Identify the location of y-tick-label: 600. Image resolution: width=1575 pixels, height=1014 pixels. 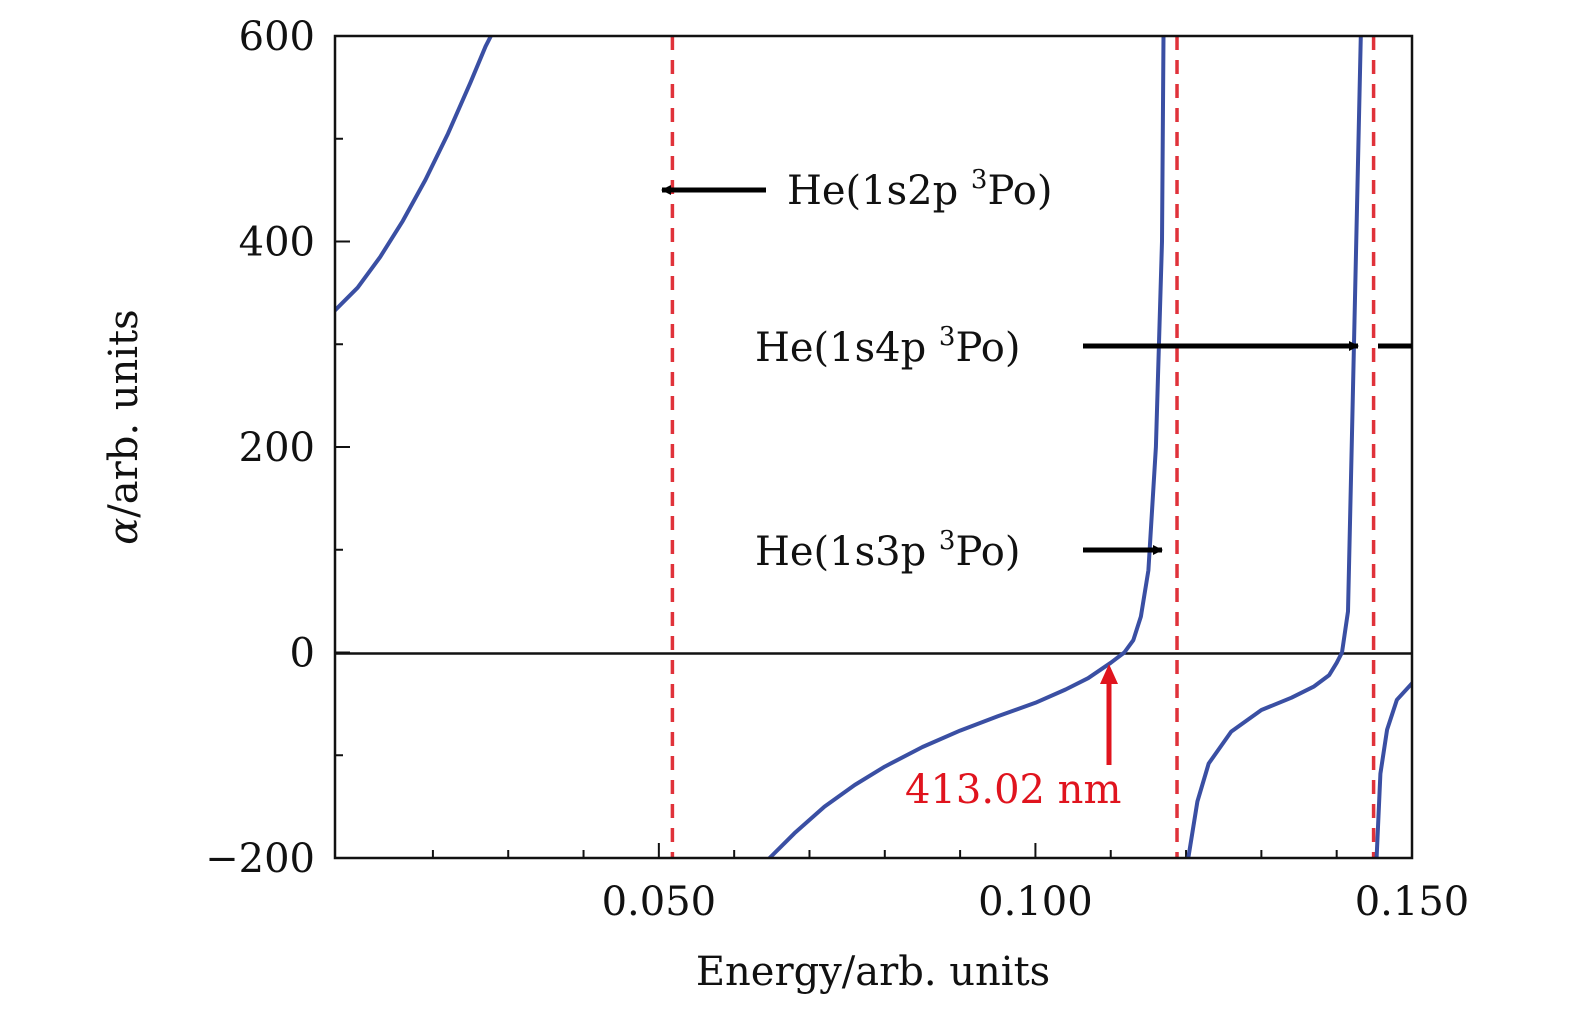
(277, 37).